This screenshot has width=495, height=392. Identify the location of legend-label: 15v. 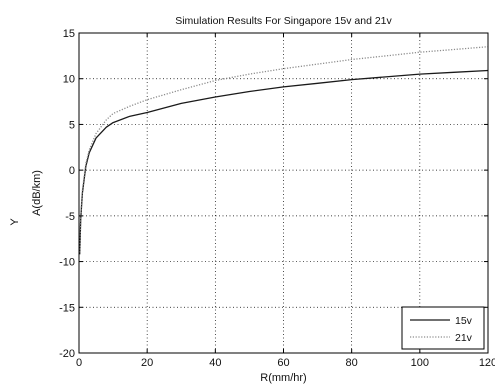
(464, 321).